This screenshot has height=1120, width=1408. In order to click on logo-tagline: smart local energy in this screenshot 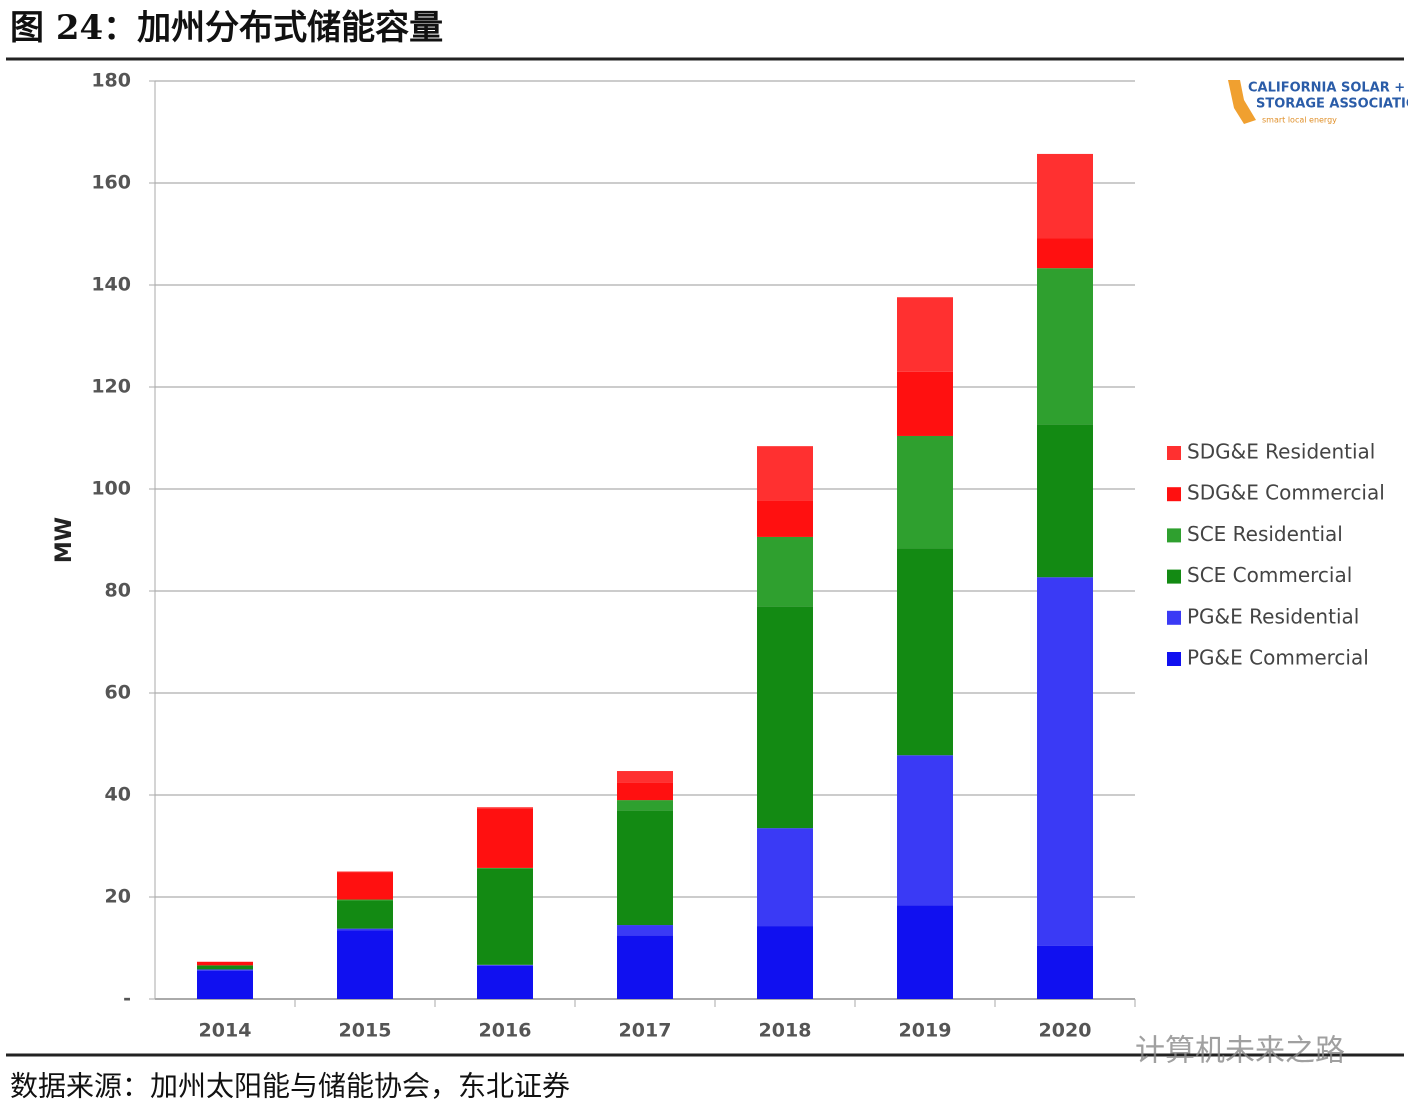, I will do `click(1299, 120)`.